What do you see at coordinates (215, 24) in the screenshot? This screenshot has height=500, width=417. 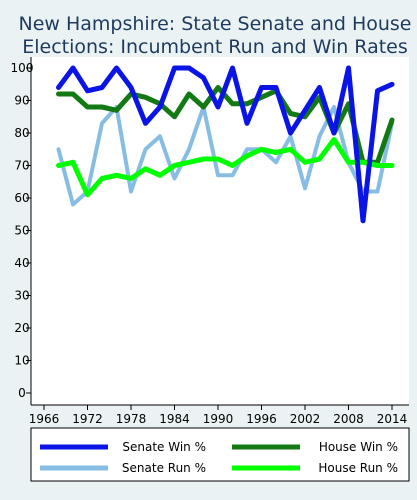 I see `chart-title-line-1: New Hampshire: State Senate and House` at bounding box center [215, 24].